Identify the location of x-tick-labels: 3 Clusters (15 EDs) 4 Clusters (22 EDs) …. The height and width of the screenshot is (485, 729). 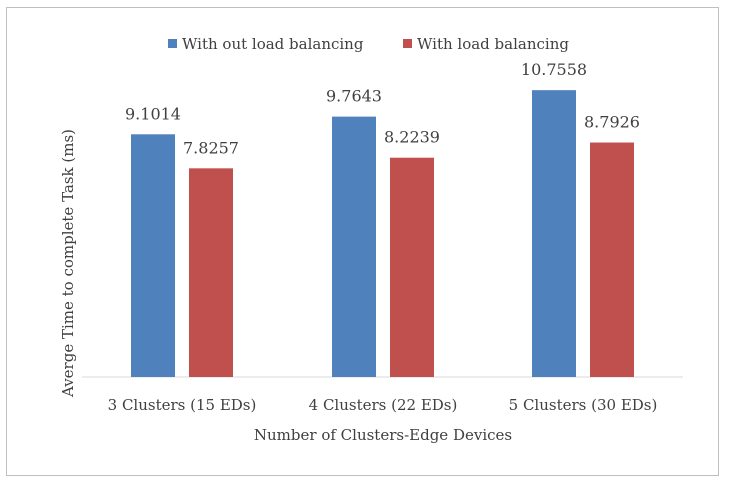
(383, 405).